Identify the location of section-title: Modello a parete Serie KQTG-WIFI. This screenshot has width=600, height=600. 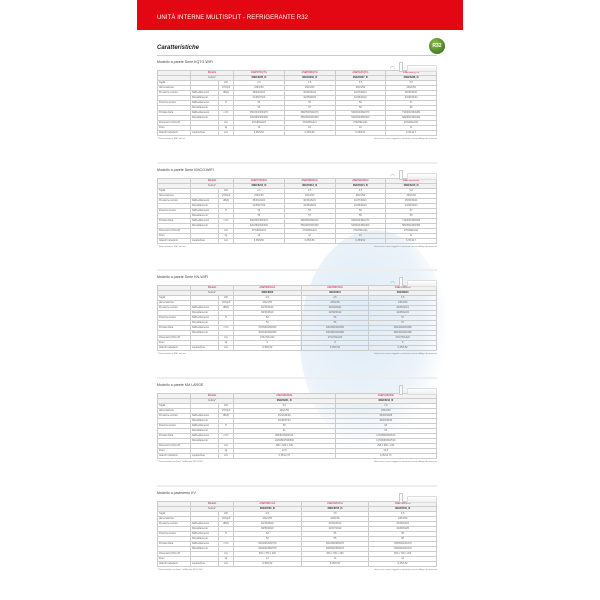
(185, 62).